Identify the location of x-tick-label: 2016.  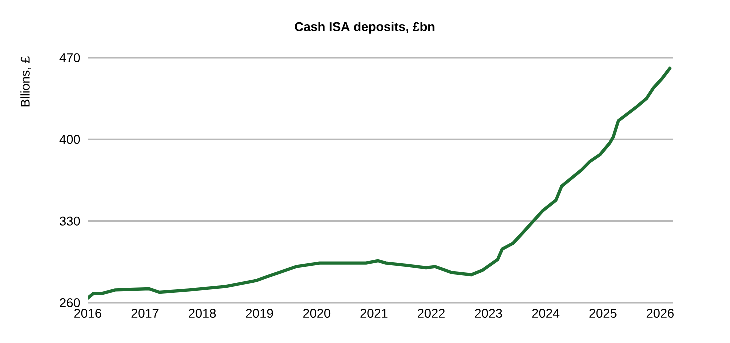
(88, 313).